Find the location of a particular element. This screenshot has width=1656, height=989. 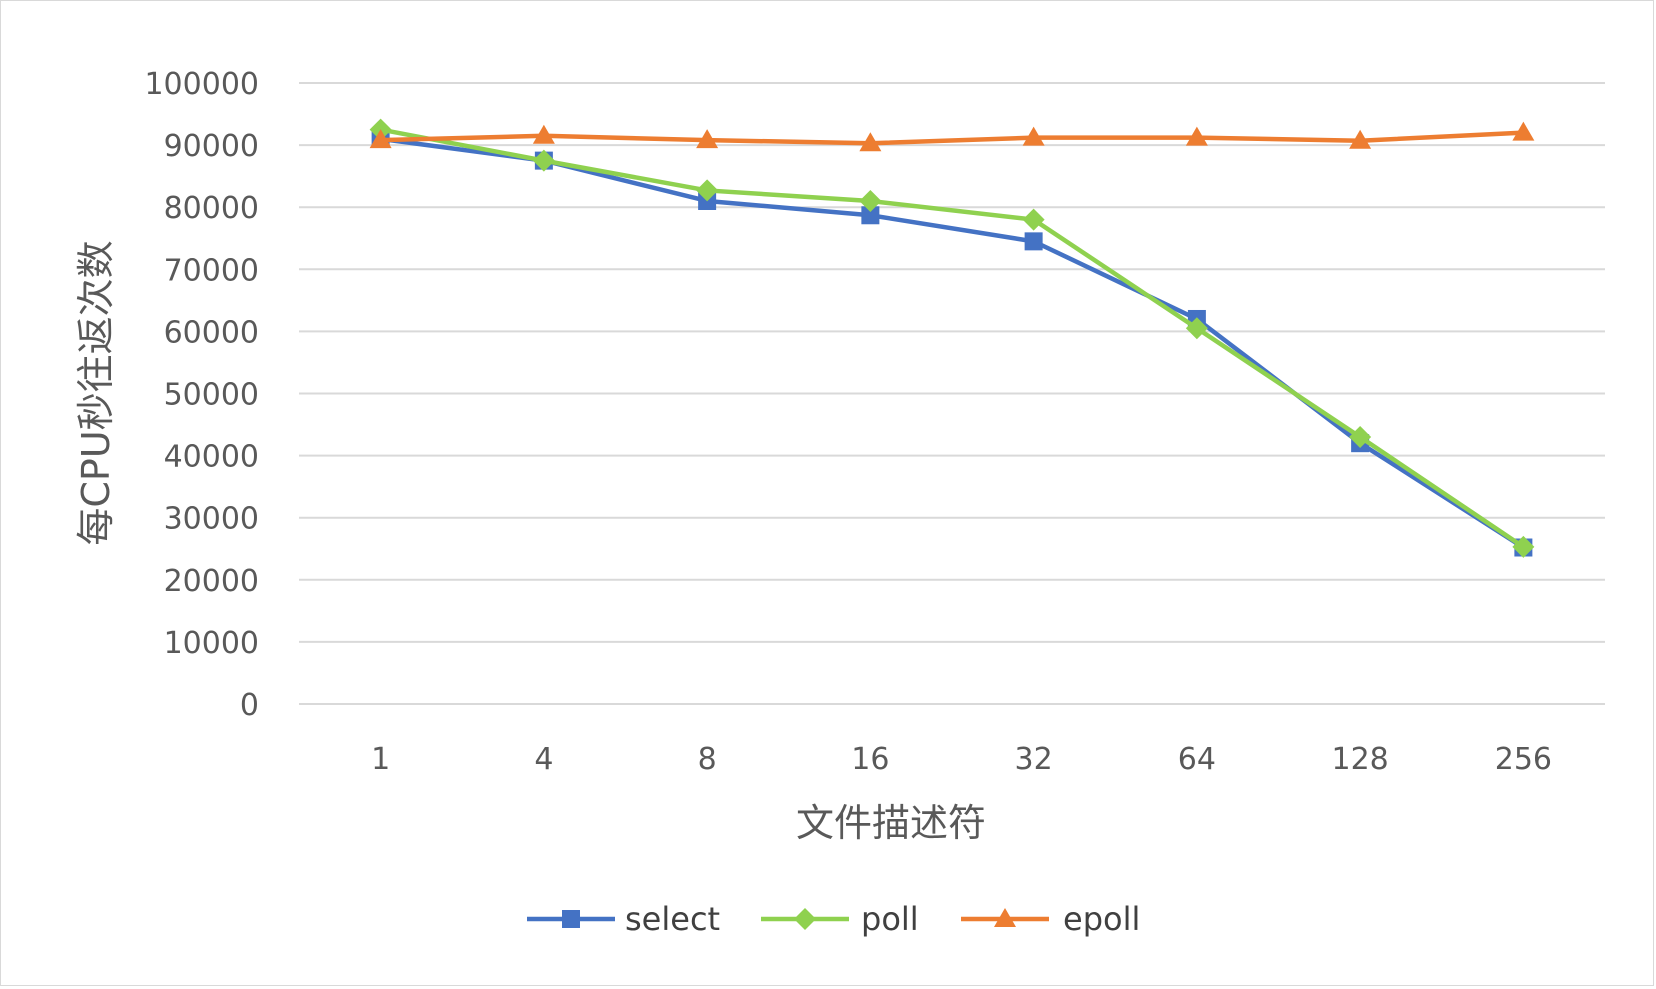

x-axis-title: 文件描述符 is located at coordinates (891, 823).